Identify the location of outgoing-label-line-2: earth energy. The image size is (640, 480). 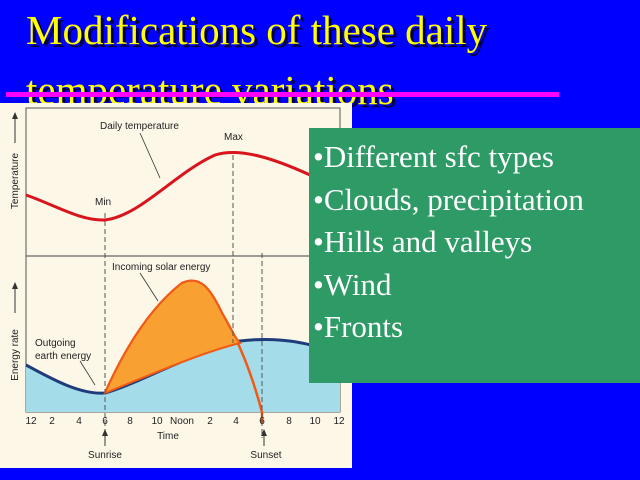
(63, 356).